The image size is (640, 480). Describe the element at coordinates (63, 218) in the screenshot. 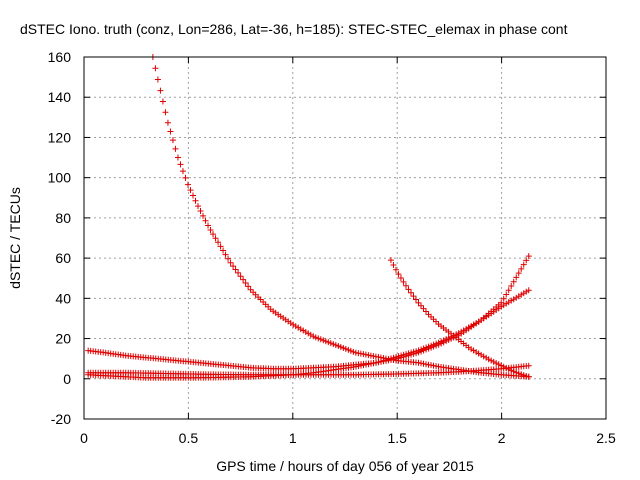

I see `y-tick-label: 80` at that location.